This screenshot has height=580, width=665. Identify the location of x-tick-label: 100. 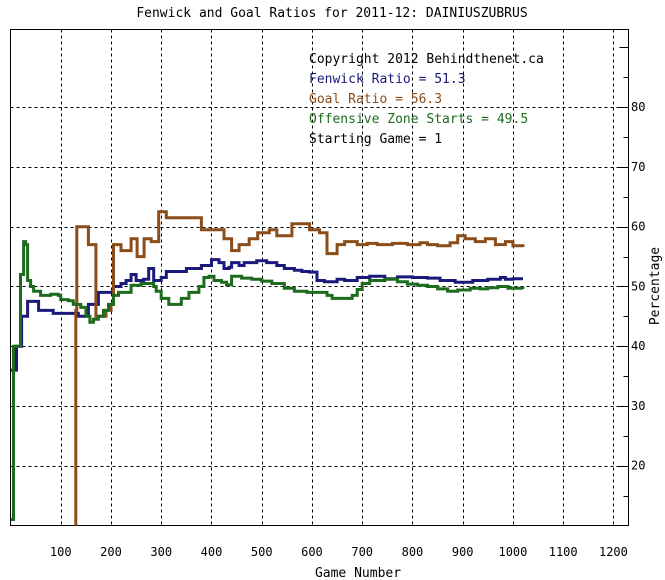
(61, 552).